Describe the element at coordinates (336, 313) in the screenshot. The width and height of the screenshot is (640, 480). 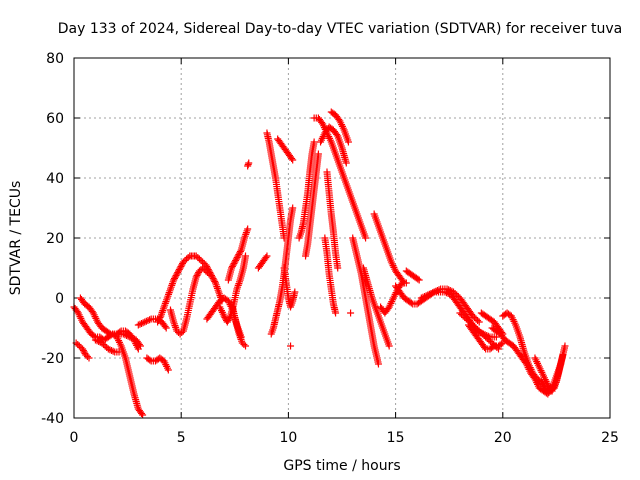
I see `point-t25` at that location.